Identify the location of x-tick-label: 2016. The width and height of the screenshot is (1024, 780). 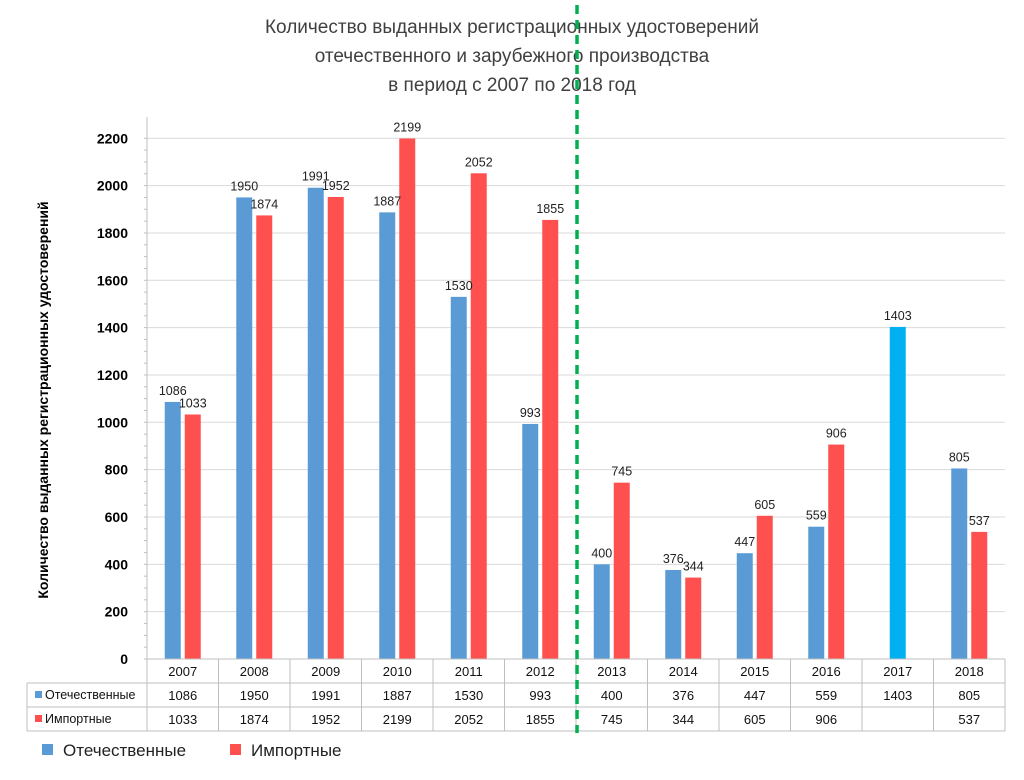
(826, 671).